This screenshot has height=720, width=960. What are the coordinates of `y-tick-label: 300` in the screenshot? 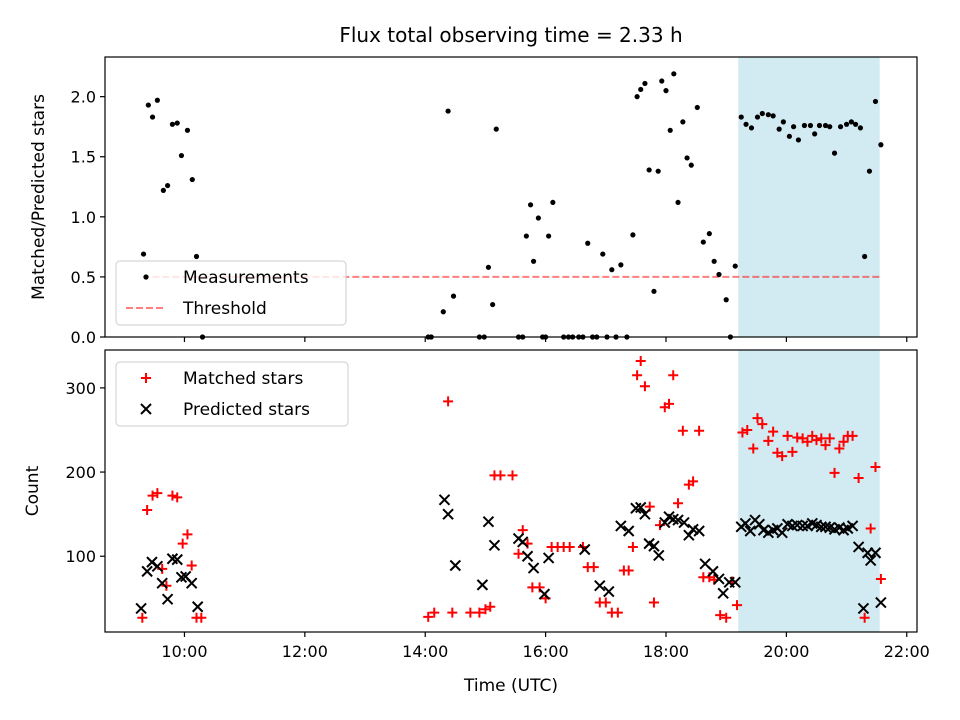 It's located at (80, 388).